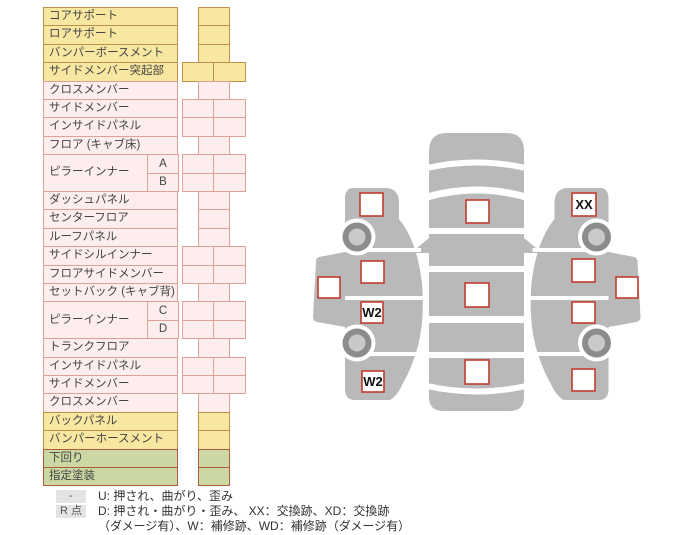 This screenshot has width=692, height=535. Describe the element at coordinates (329, 287) in the screenshot. I see `marker-left-sill` at that location.